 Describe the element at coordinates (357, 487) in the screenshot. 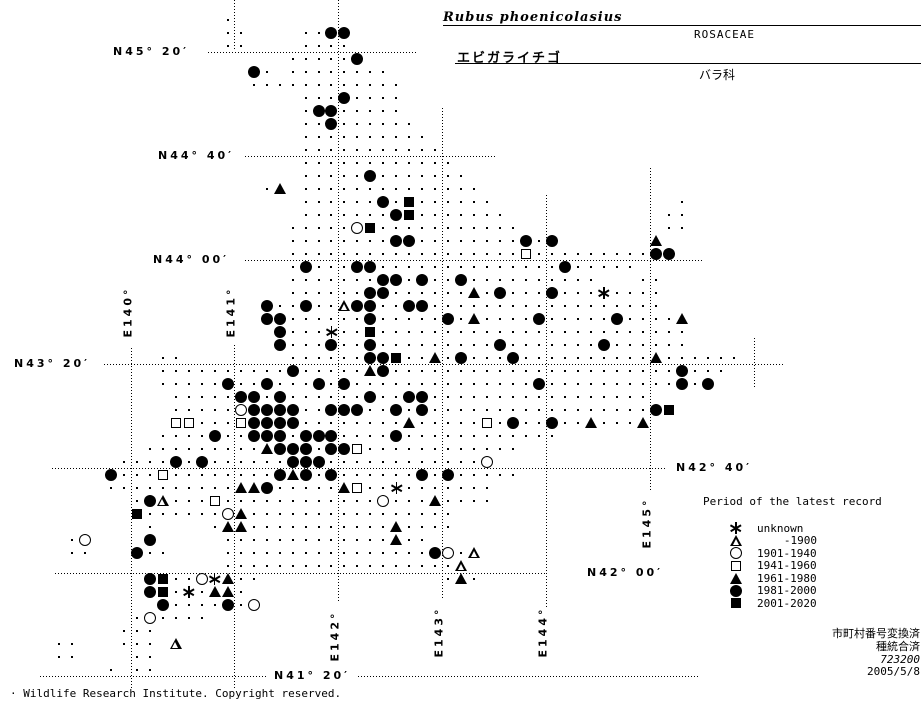

I see `record-symbol-open-square` at that location.